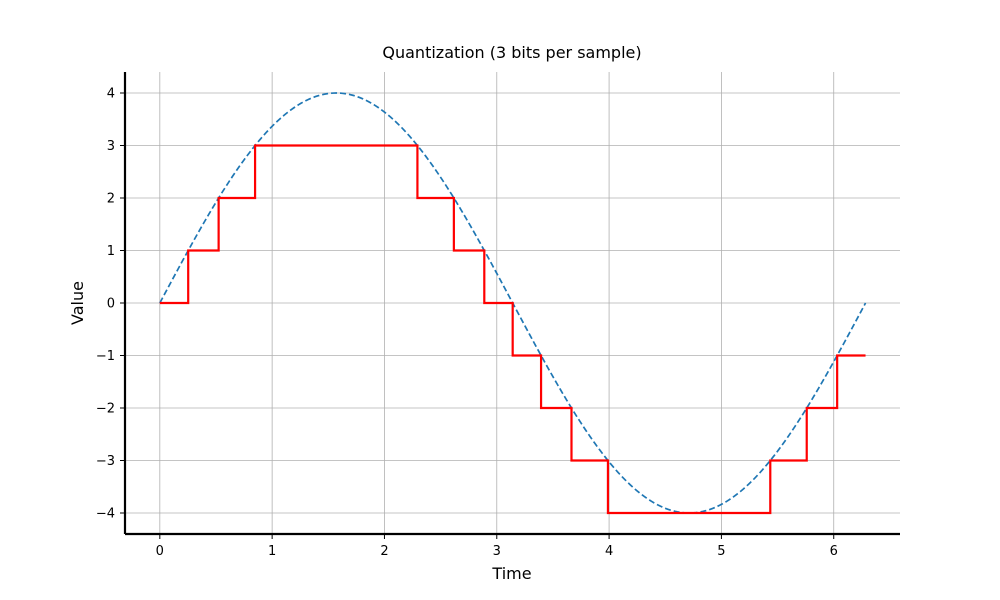 The height and width of the screenshot is (600, 1000). I want to click on y-tick-label: −3, so click(105, 461).